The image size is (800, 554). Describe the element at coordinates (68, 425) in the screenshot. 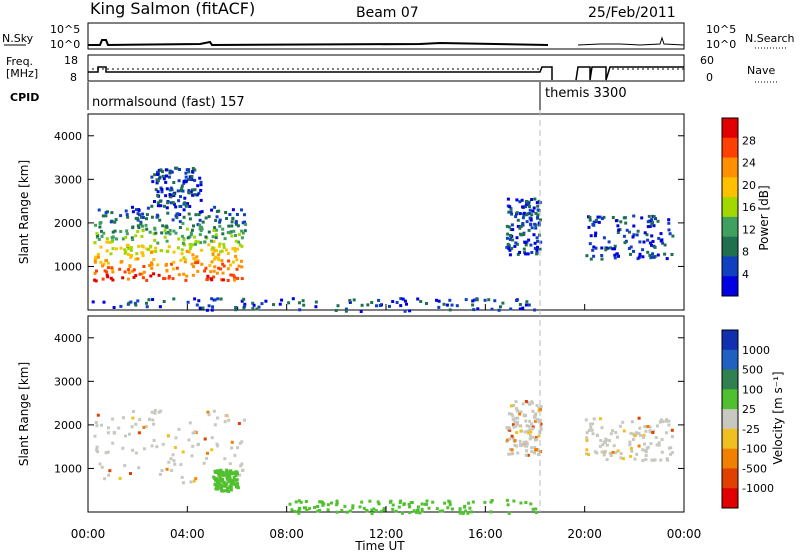

I see `y-tick-label: 2000` at that location.